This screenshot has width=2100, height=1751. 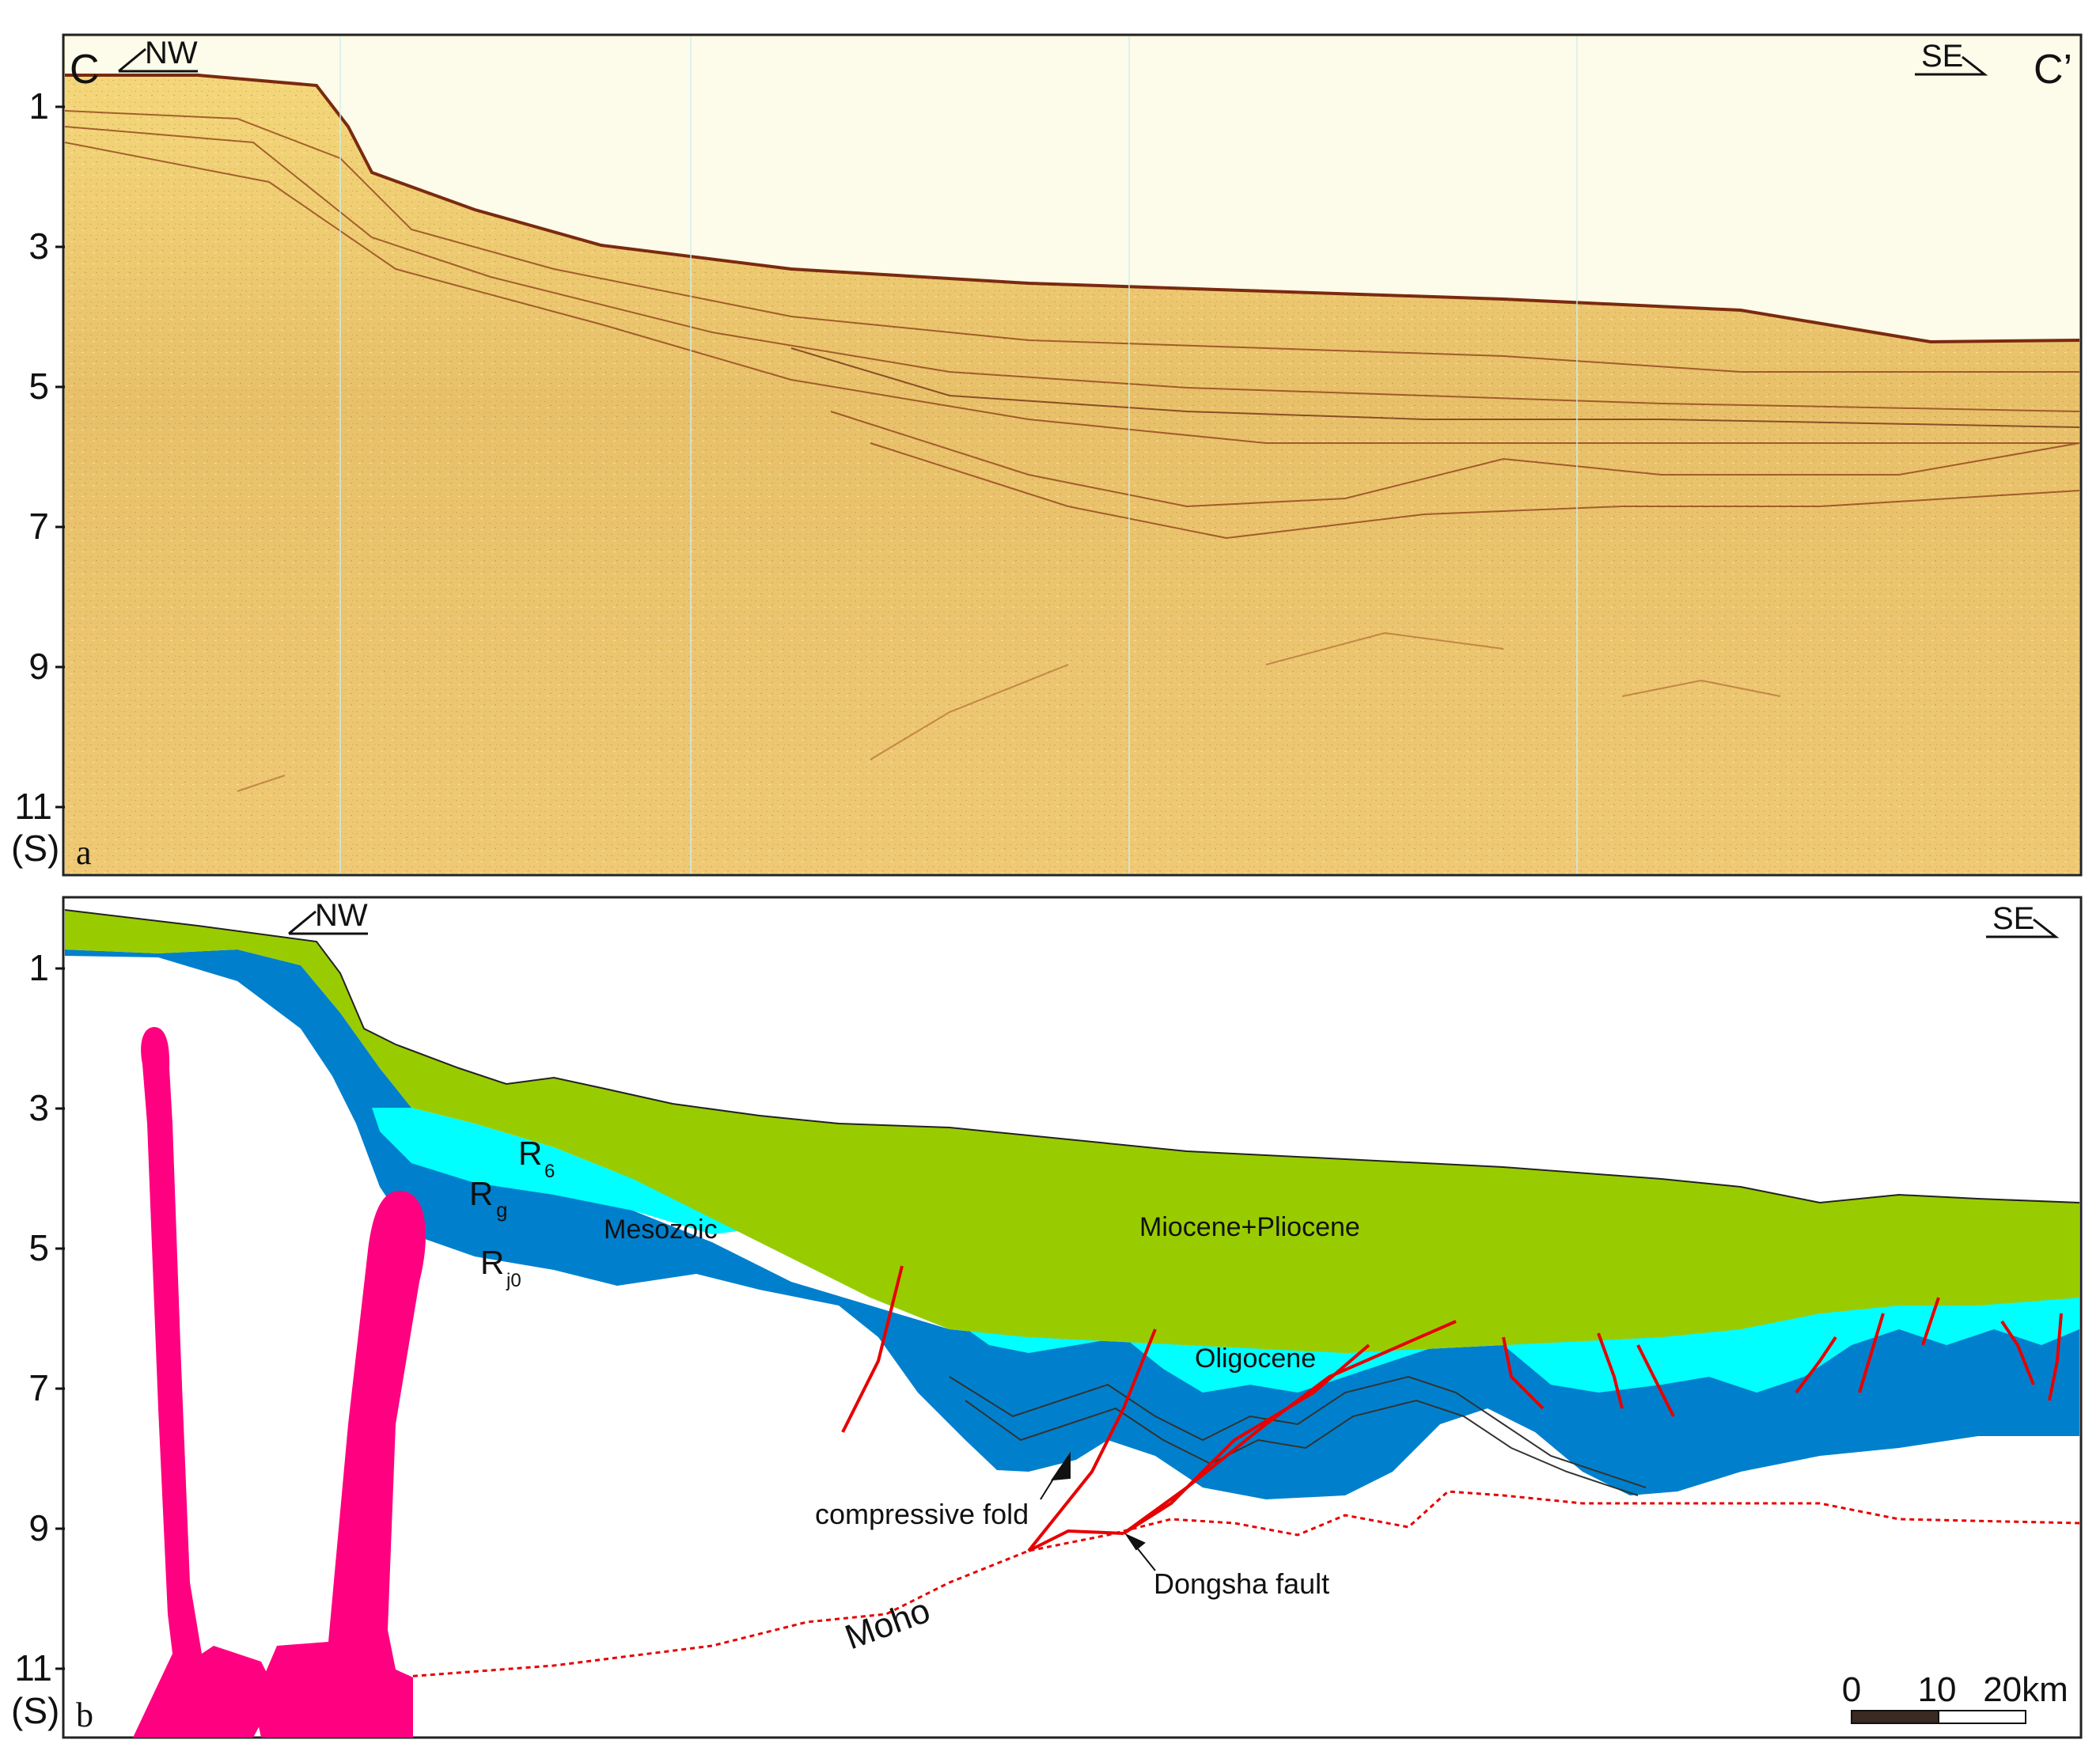 I want to click on panel-b-tick-11: 11, so click(x=33, y=1667).